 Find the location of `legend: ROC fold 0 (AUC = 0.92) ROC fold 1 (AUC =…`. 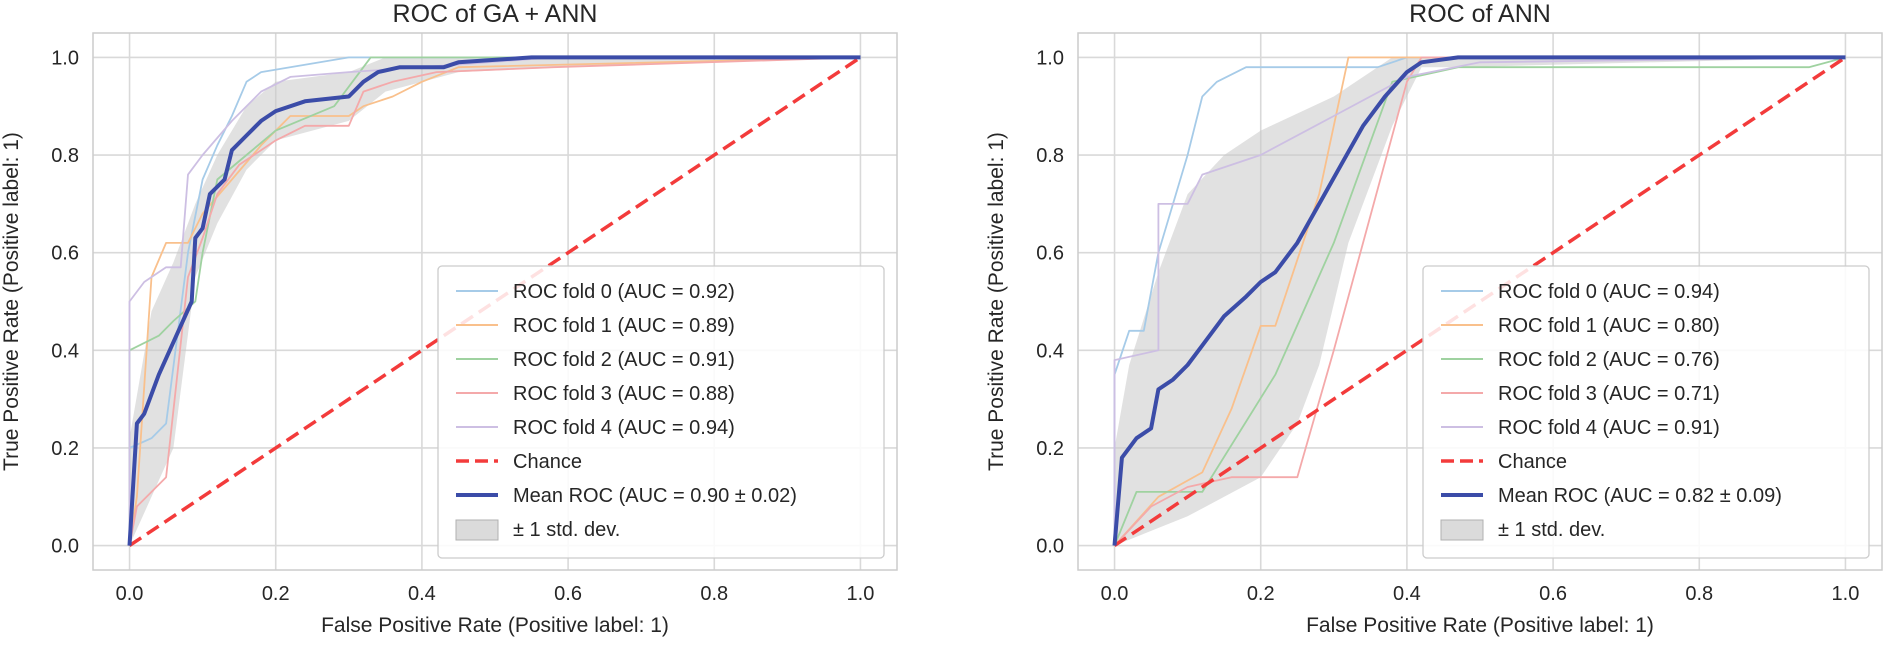

legend: ROC fold 0 (AUC = 0.92) ROC fold 1 (AUC =… is located at coordinates (661, 412).